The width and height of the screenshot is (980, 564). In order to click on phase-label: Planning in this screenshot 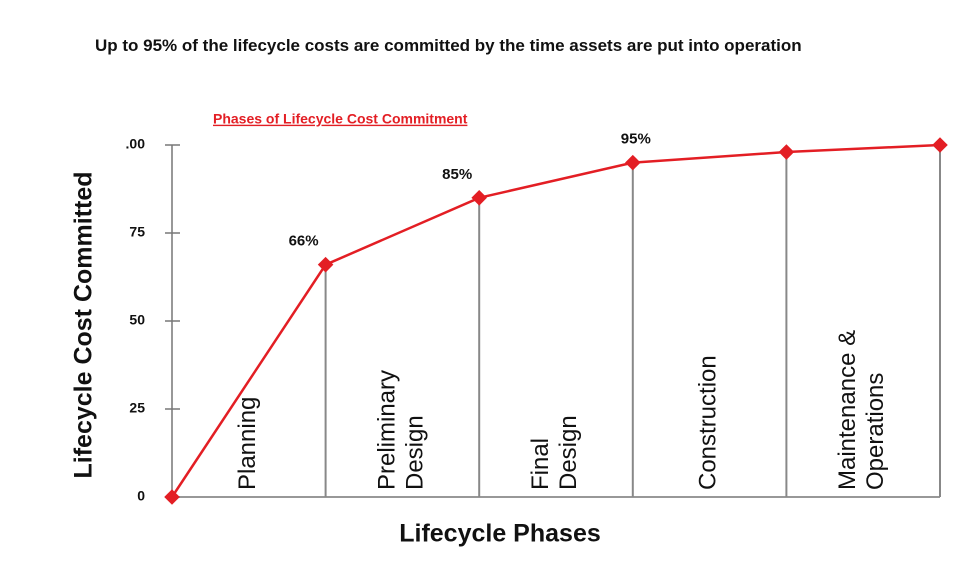, I will do `click(247, 443)`.